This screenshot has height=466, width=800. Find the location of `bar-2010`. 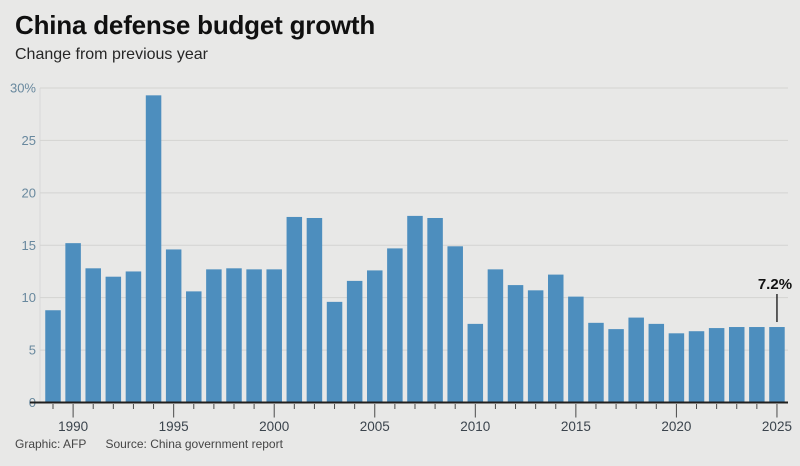

bar-2010 is located at coordinates (475, 363).